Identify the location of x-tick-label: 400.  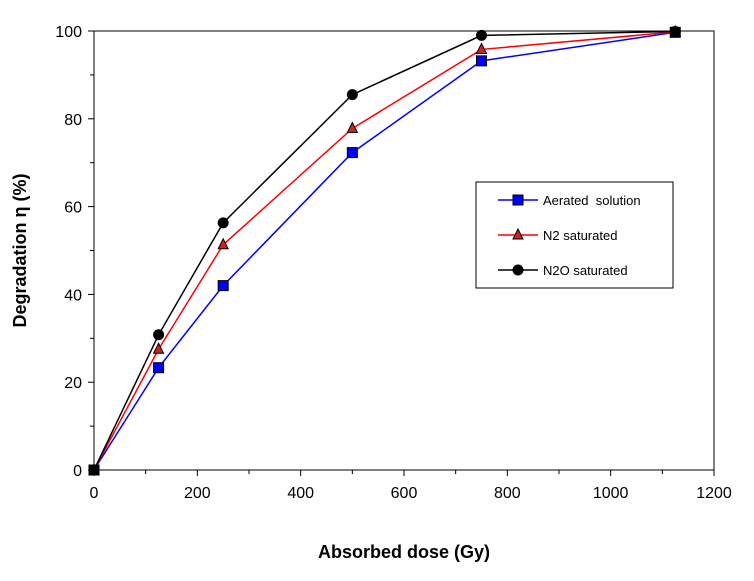
(300, 493).